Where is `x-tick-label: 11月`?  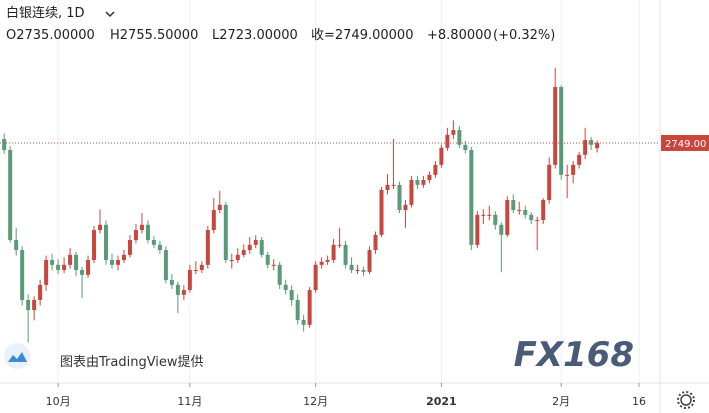 x-tick-label: 11月 is located at coordinates (189, 401).